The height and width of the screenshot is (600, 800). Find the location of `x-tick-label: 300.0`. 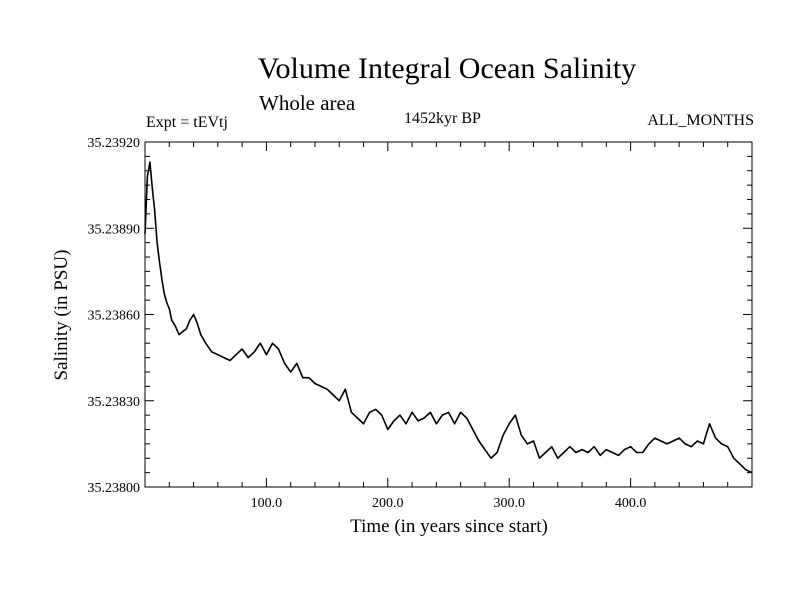

x-tick-label: 300.0 is located at coordinates (509, 503).